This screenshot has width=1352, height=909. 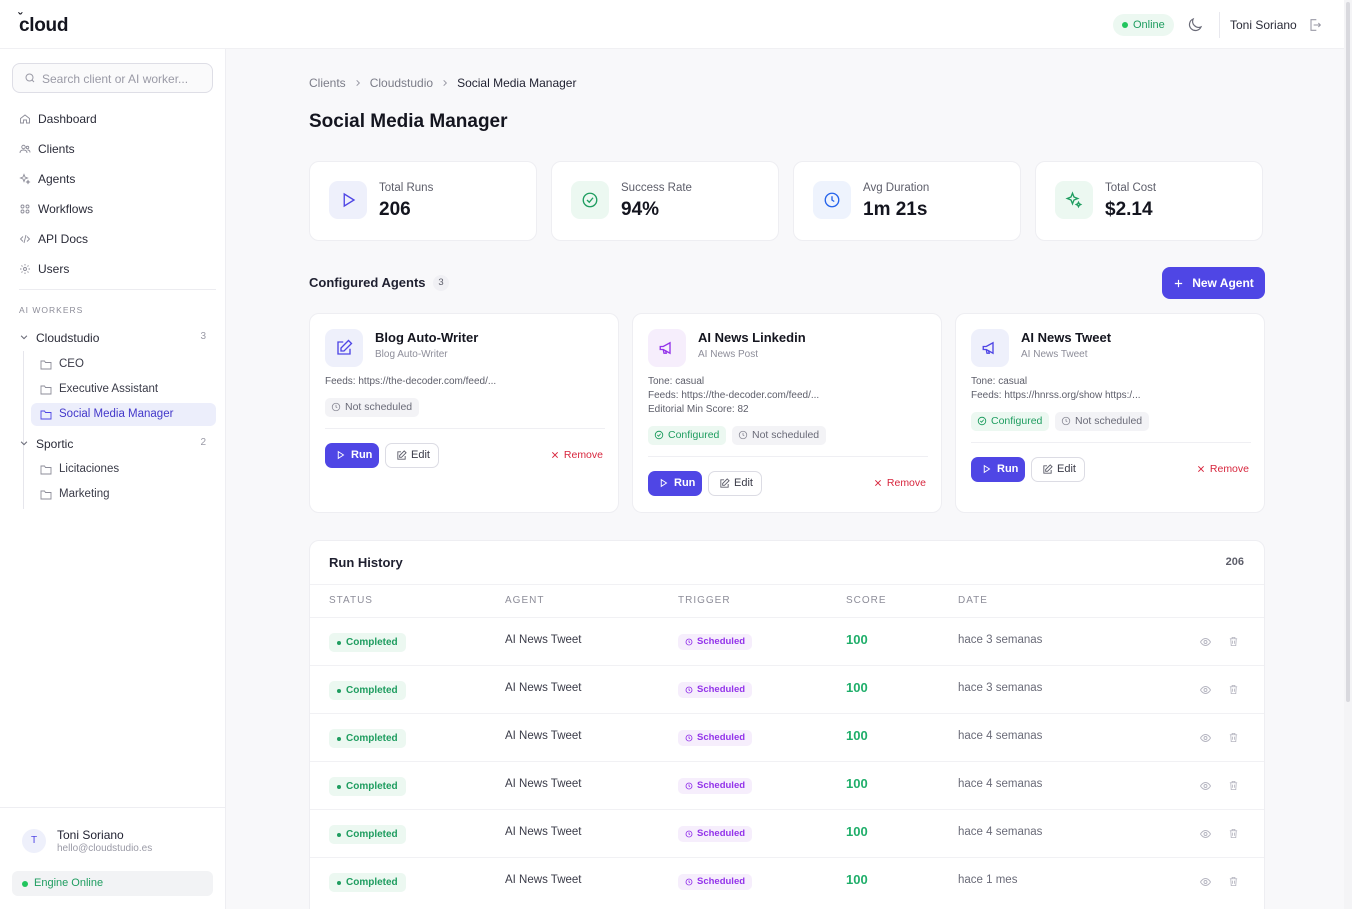 I want to click on column-header-trigger: TRIGGER, so click(x=704, y=600).